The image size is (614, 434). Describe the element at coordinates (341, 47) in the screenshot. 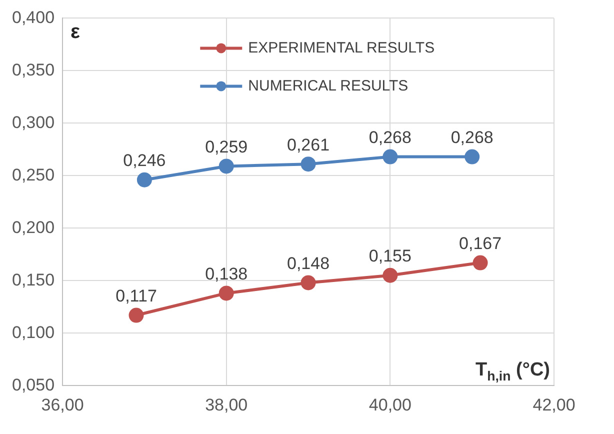

I see `legend-label: EXPERIMENTAL RESULTS` at that location.